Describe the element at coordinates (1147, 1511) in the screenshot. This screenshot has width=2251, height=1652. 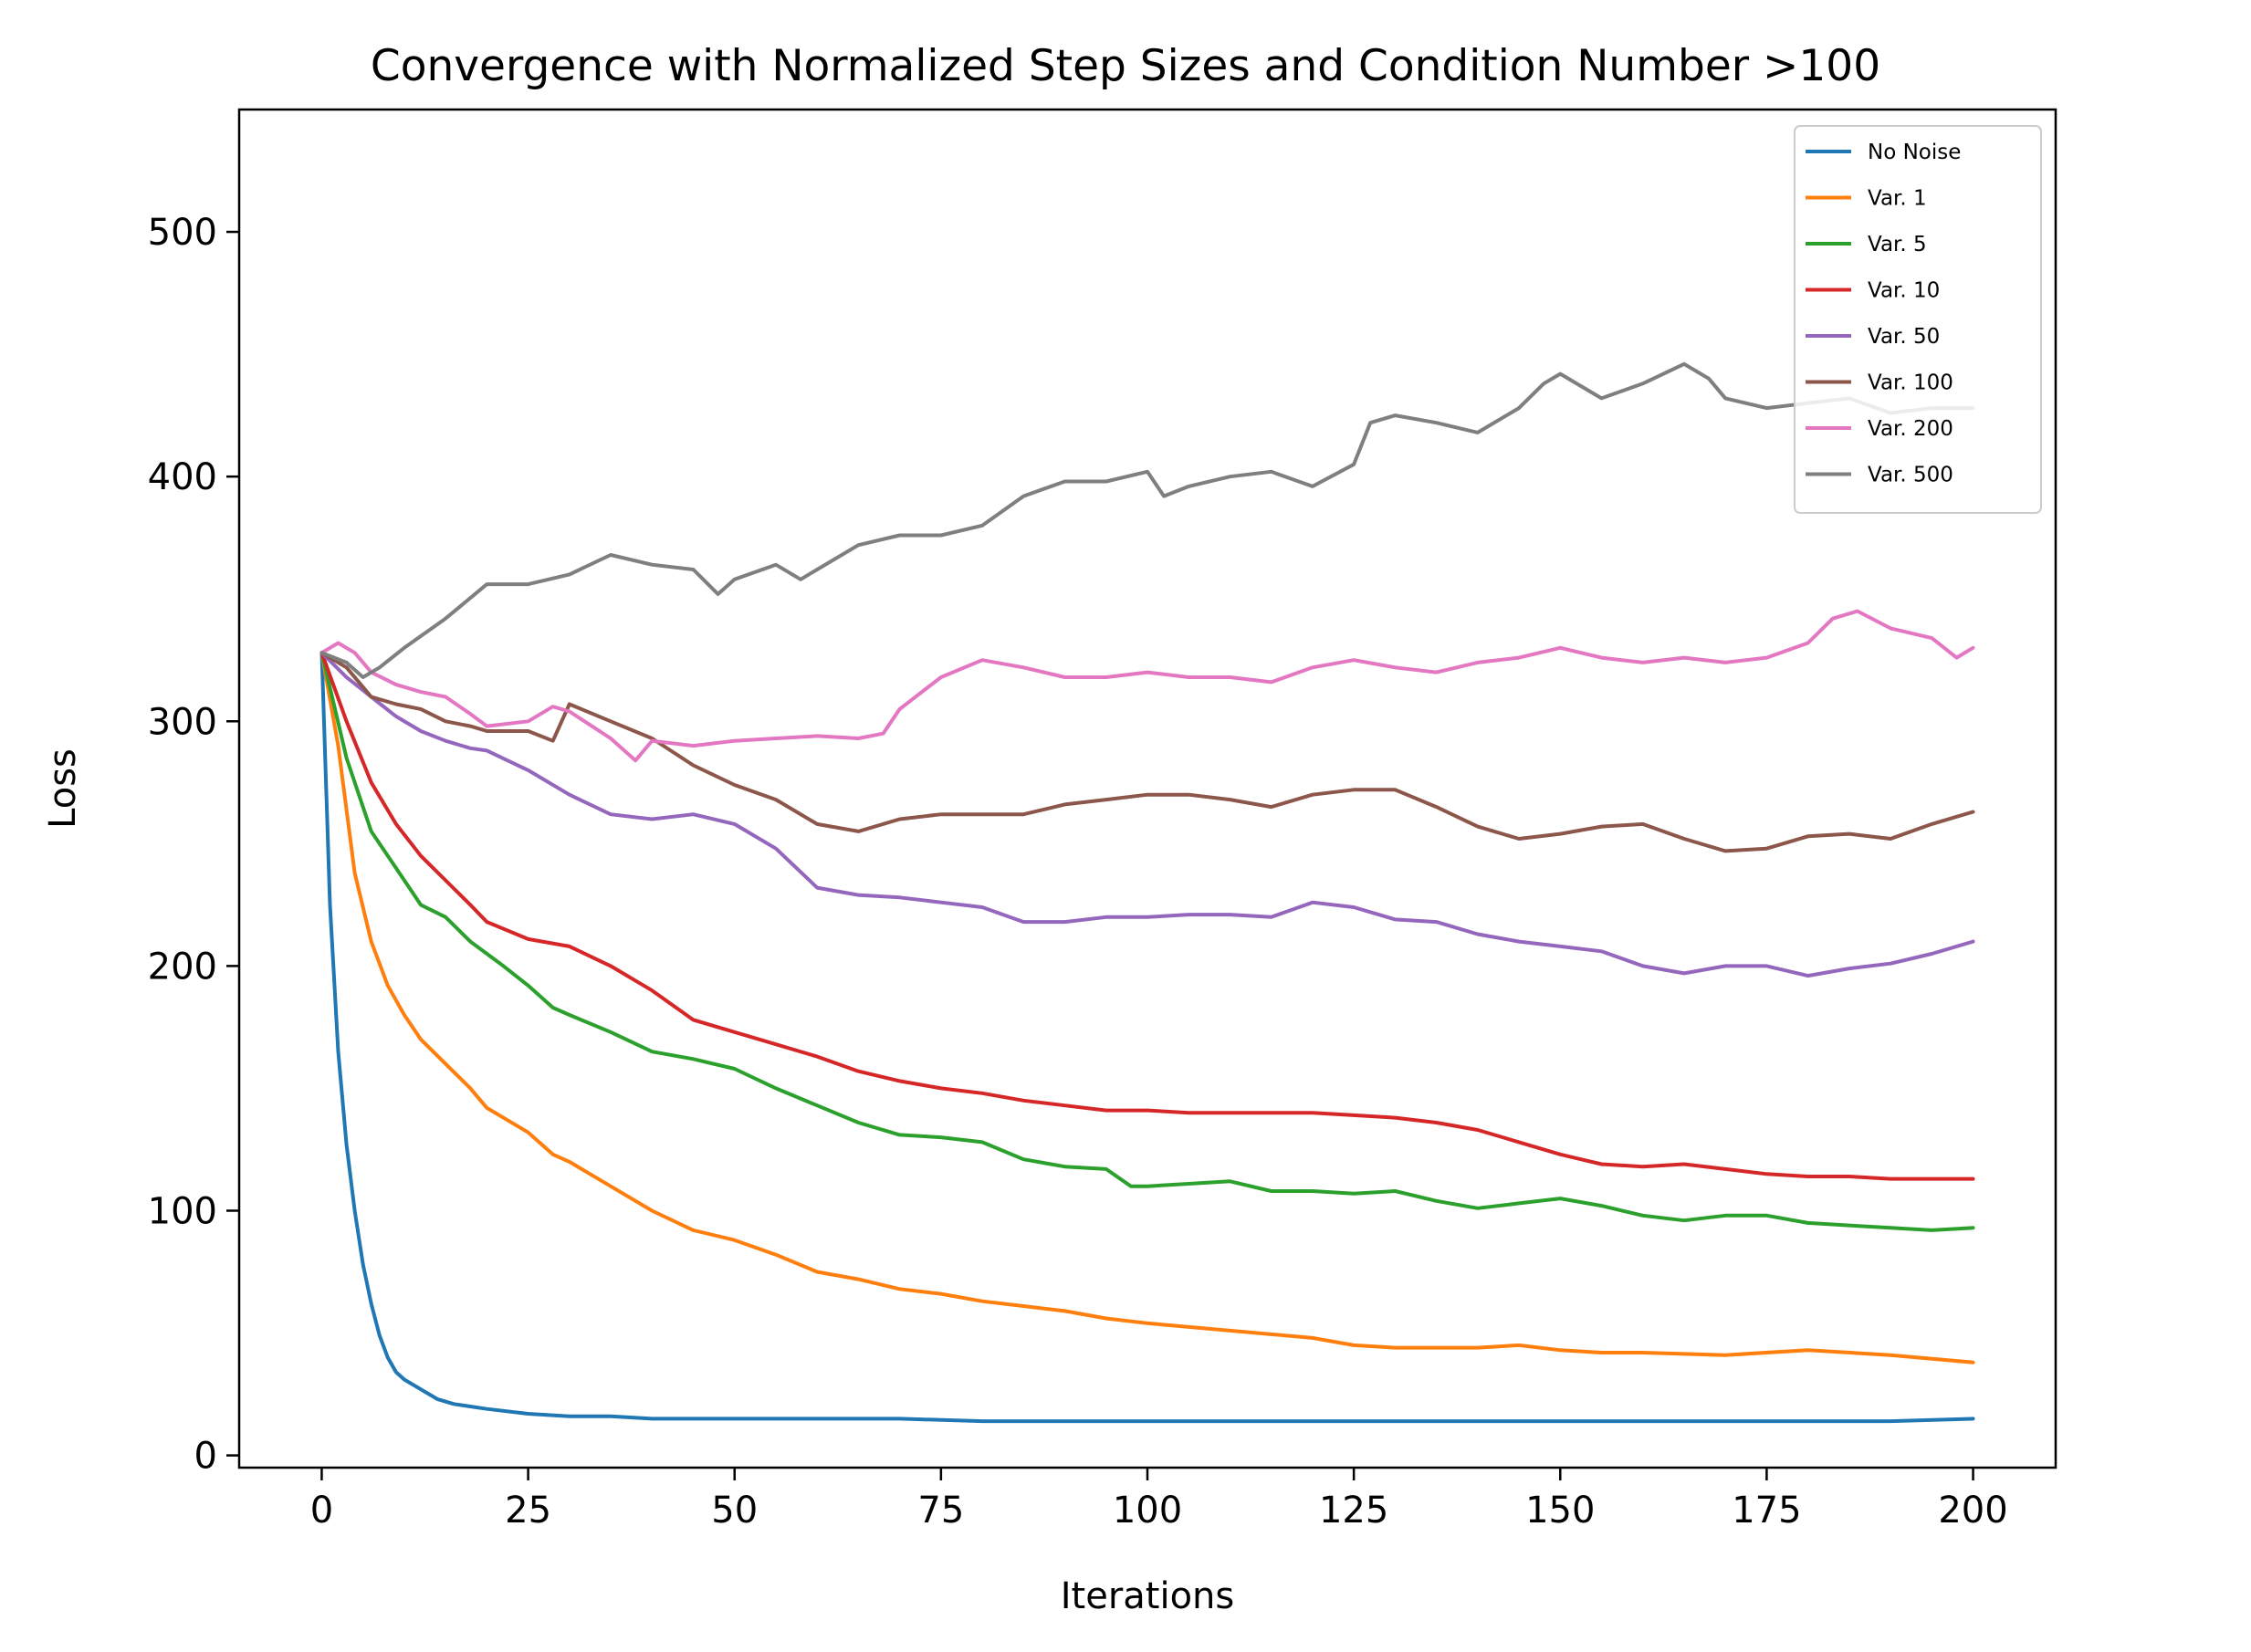
I see `x-tick-label: 100` at that location.